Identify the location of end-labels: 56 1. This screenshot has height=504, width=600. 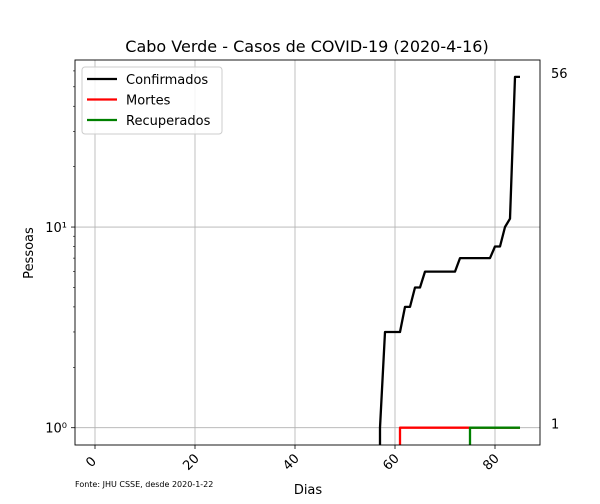
(559, 250).